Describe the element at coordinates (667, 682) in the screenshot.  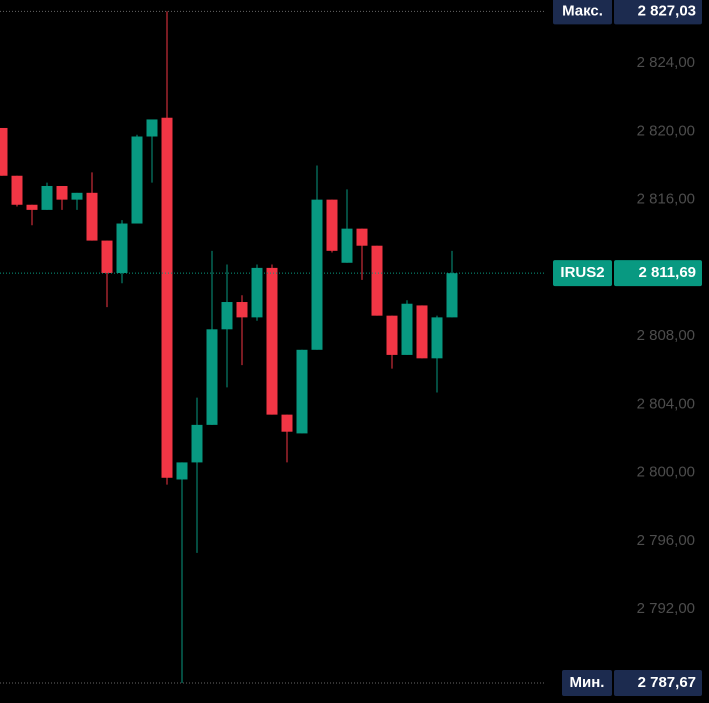
I see `marker-value: 2 787,67` at that location.